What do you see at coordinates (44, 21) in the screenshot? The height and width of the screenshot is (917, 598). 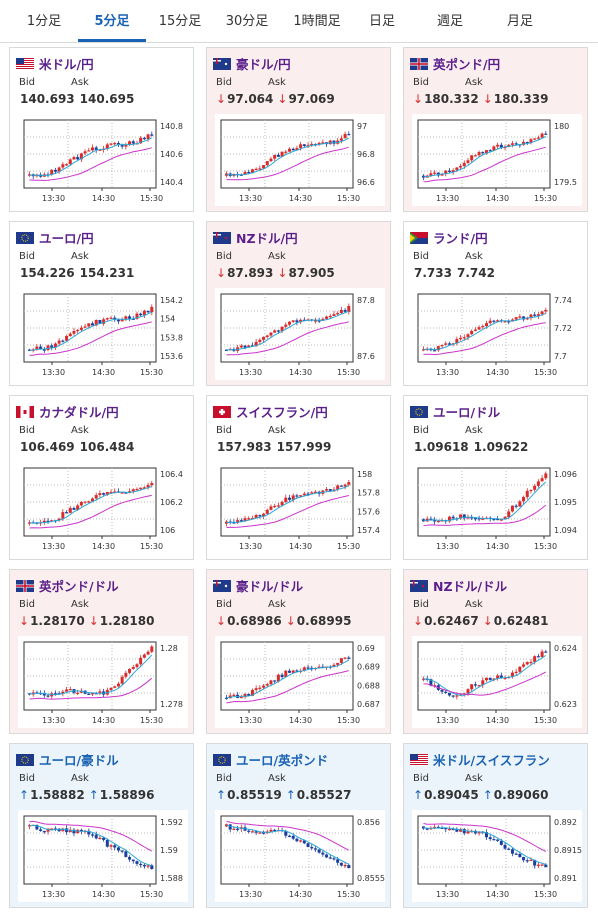 I see `tab-1min: 1分足` at bounding box center [44, 21].